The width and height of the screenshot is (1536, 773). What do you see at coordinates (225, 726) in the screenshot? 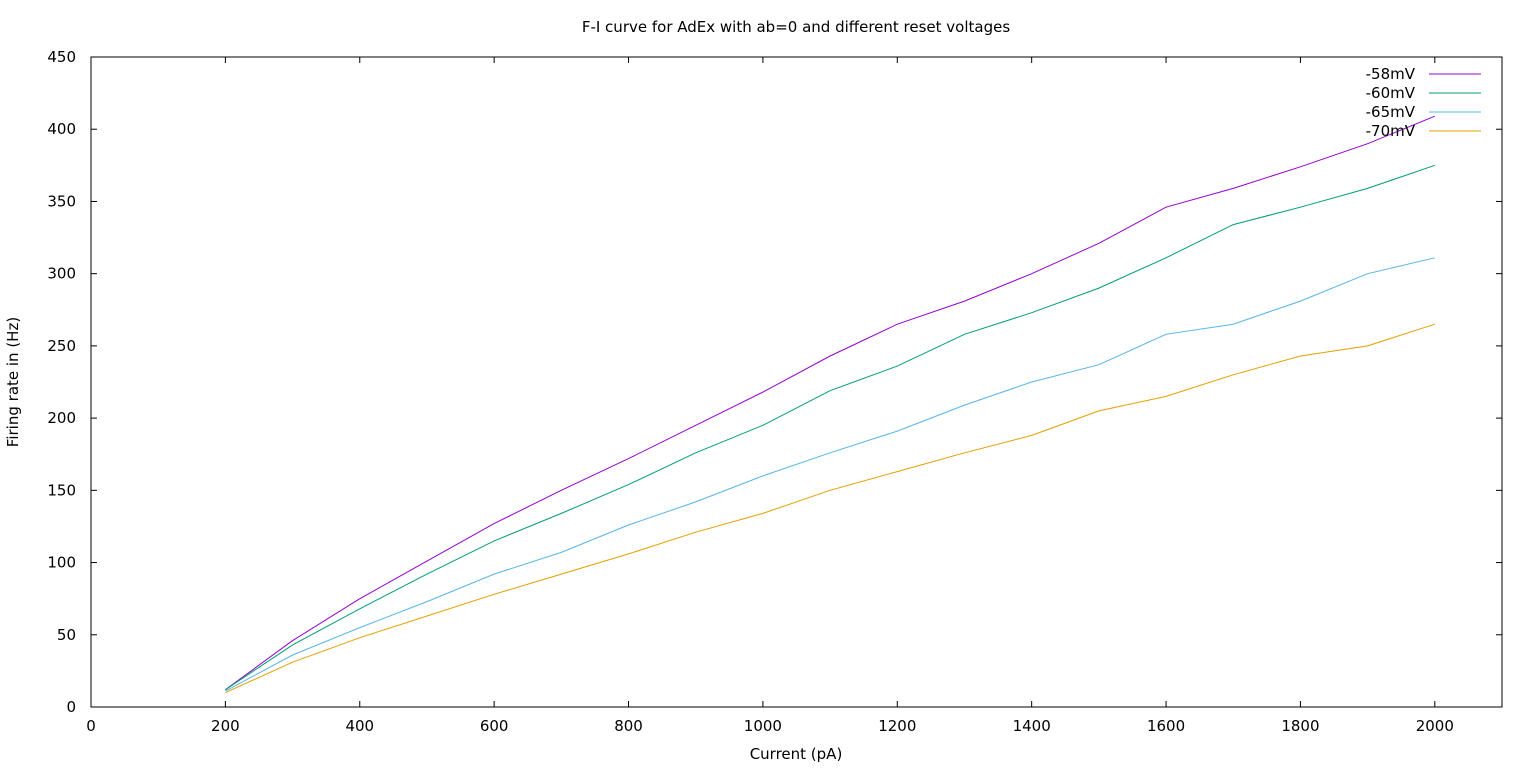
I see `x-tick-label: 200` at bounding box center [225, 726].